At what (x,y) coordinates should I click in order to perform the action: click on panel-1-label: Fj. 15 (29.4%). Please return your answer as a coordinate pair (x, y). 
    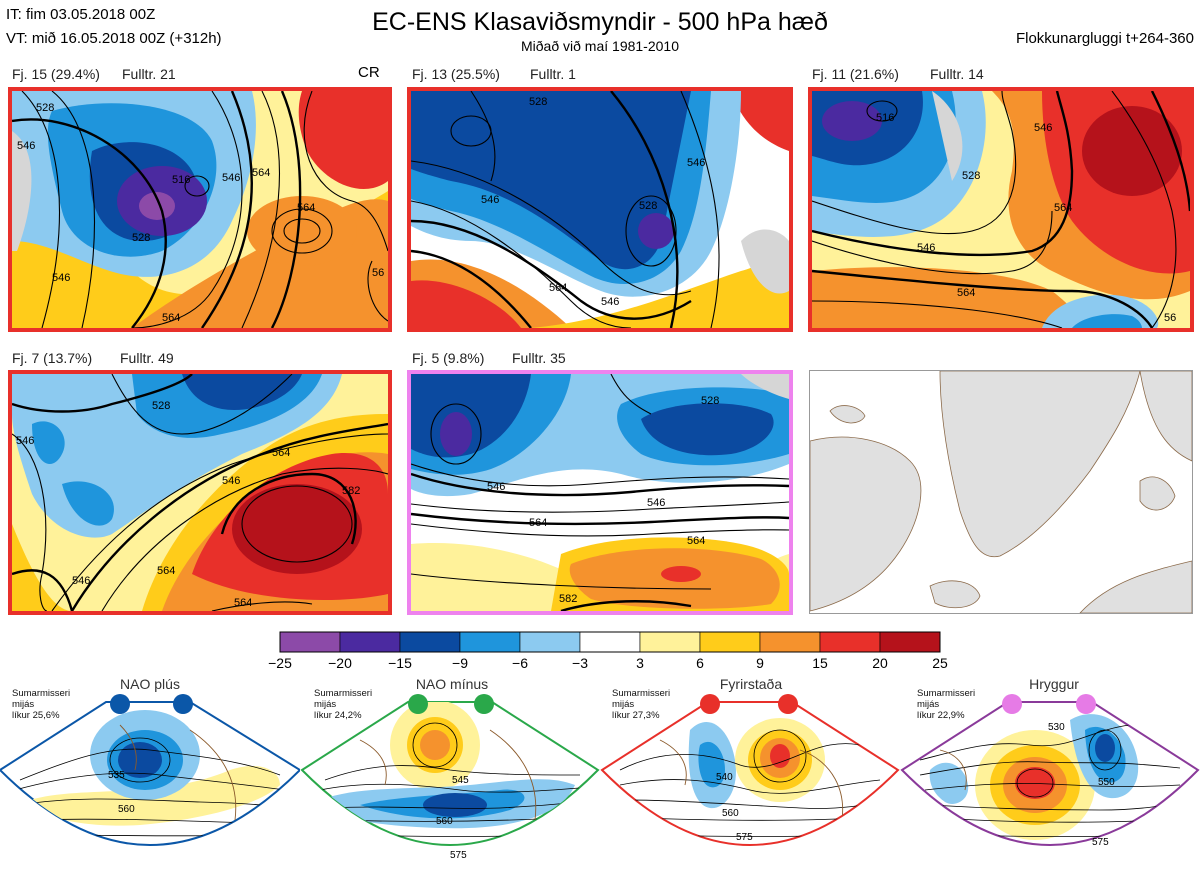
    Looking at the image, I should click on (56, 74).